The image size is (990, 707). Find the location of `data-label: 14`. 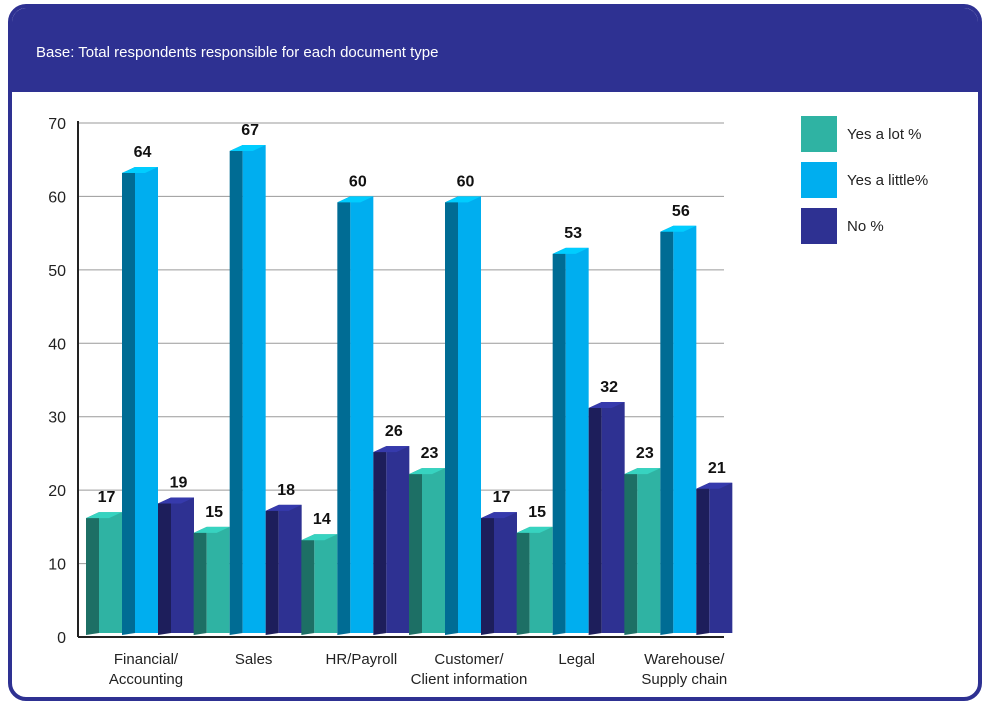

data-label: 14 is located at coordinates (322, 519).